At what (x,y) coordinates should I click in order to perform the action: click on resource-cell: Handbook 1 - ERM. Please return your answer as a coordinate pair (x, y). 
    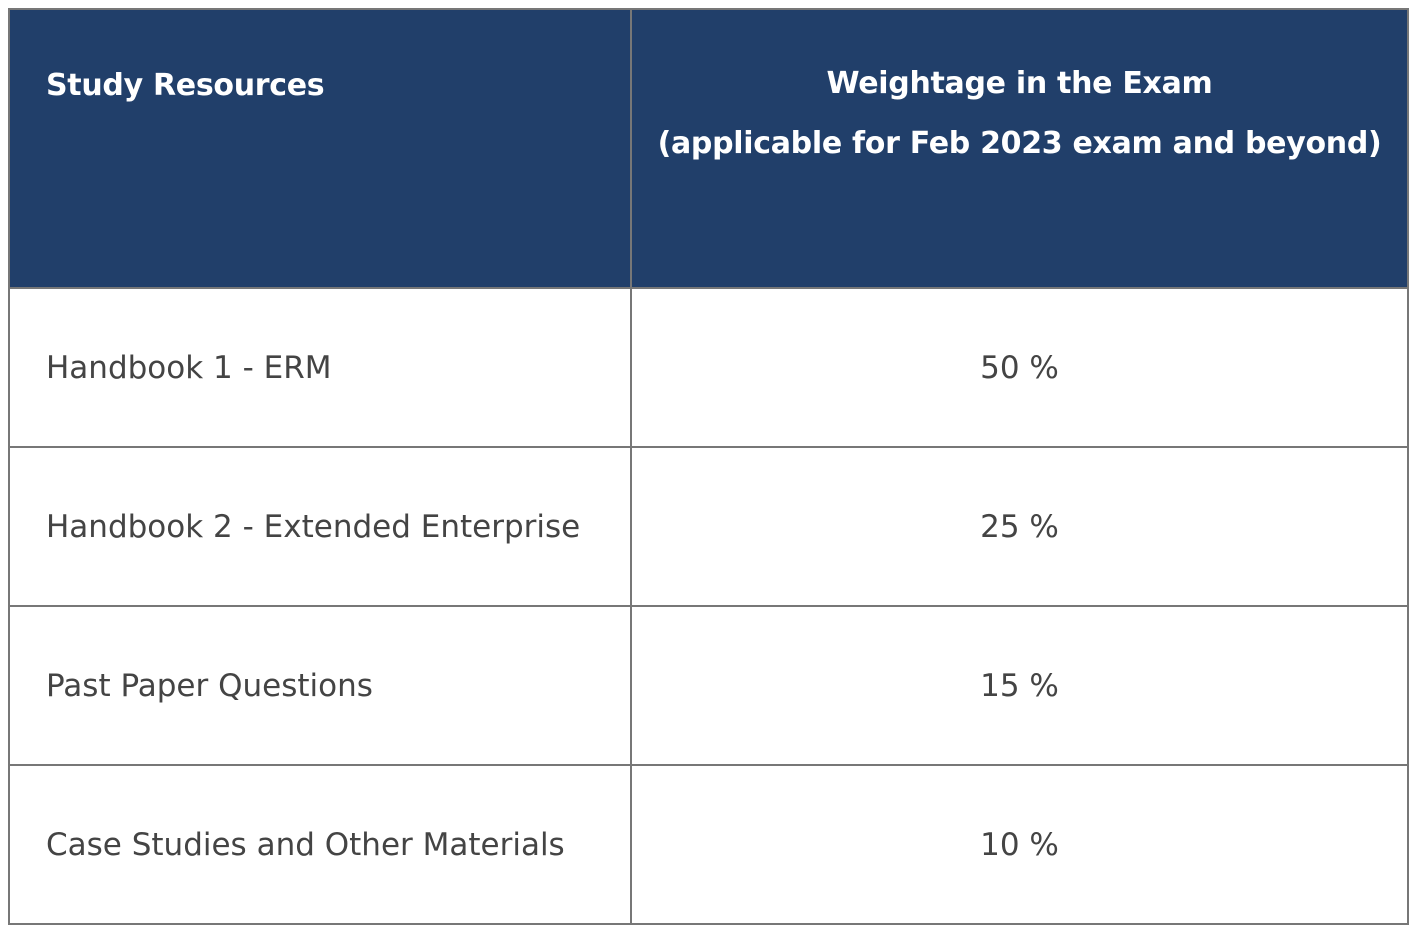
    Looking at the image, I should click on (320, 367).